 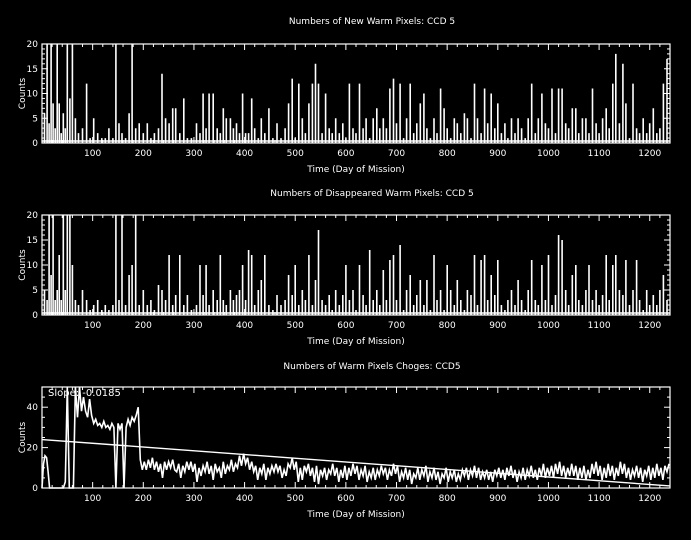 What do you see at coordinates (372, 22) in the screenshot?
I see `chart-title: Numbers of New Warm Pixels: CCD 5` at bounding box center [372, 22].